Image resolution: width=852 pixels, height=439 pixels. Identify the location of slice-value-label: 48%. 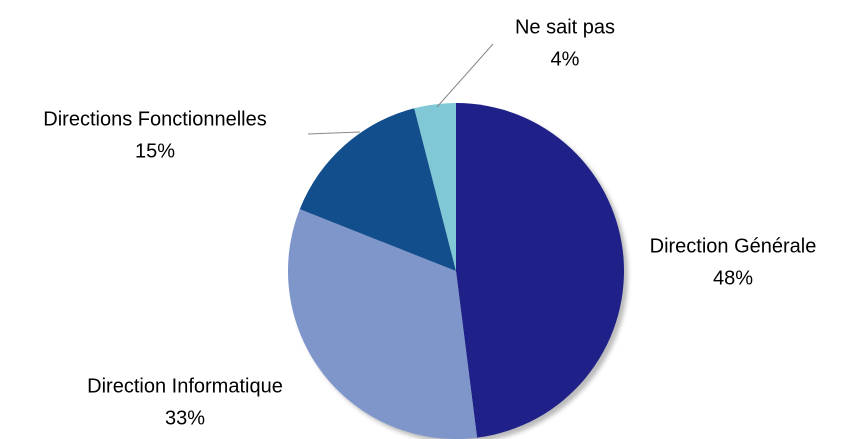
(733, 278).